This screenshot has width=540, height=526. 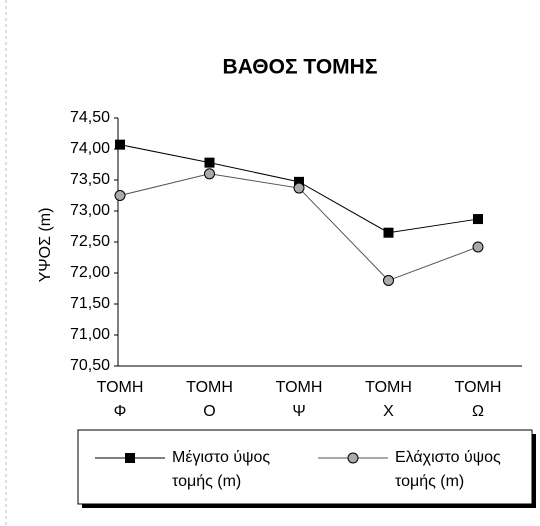 I want to click on legend-label: Ελάχιστο ύψος τομής (m), so click(x=448, y=469).